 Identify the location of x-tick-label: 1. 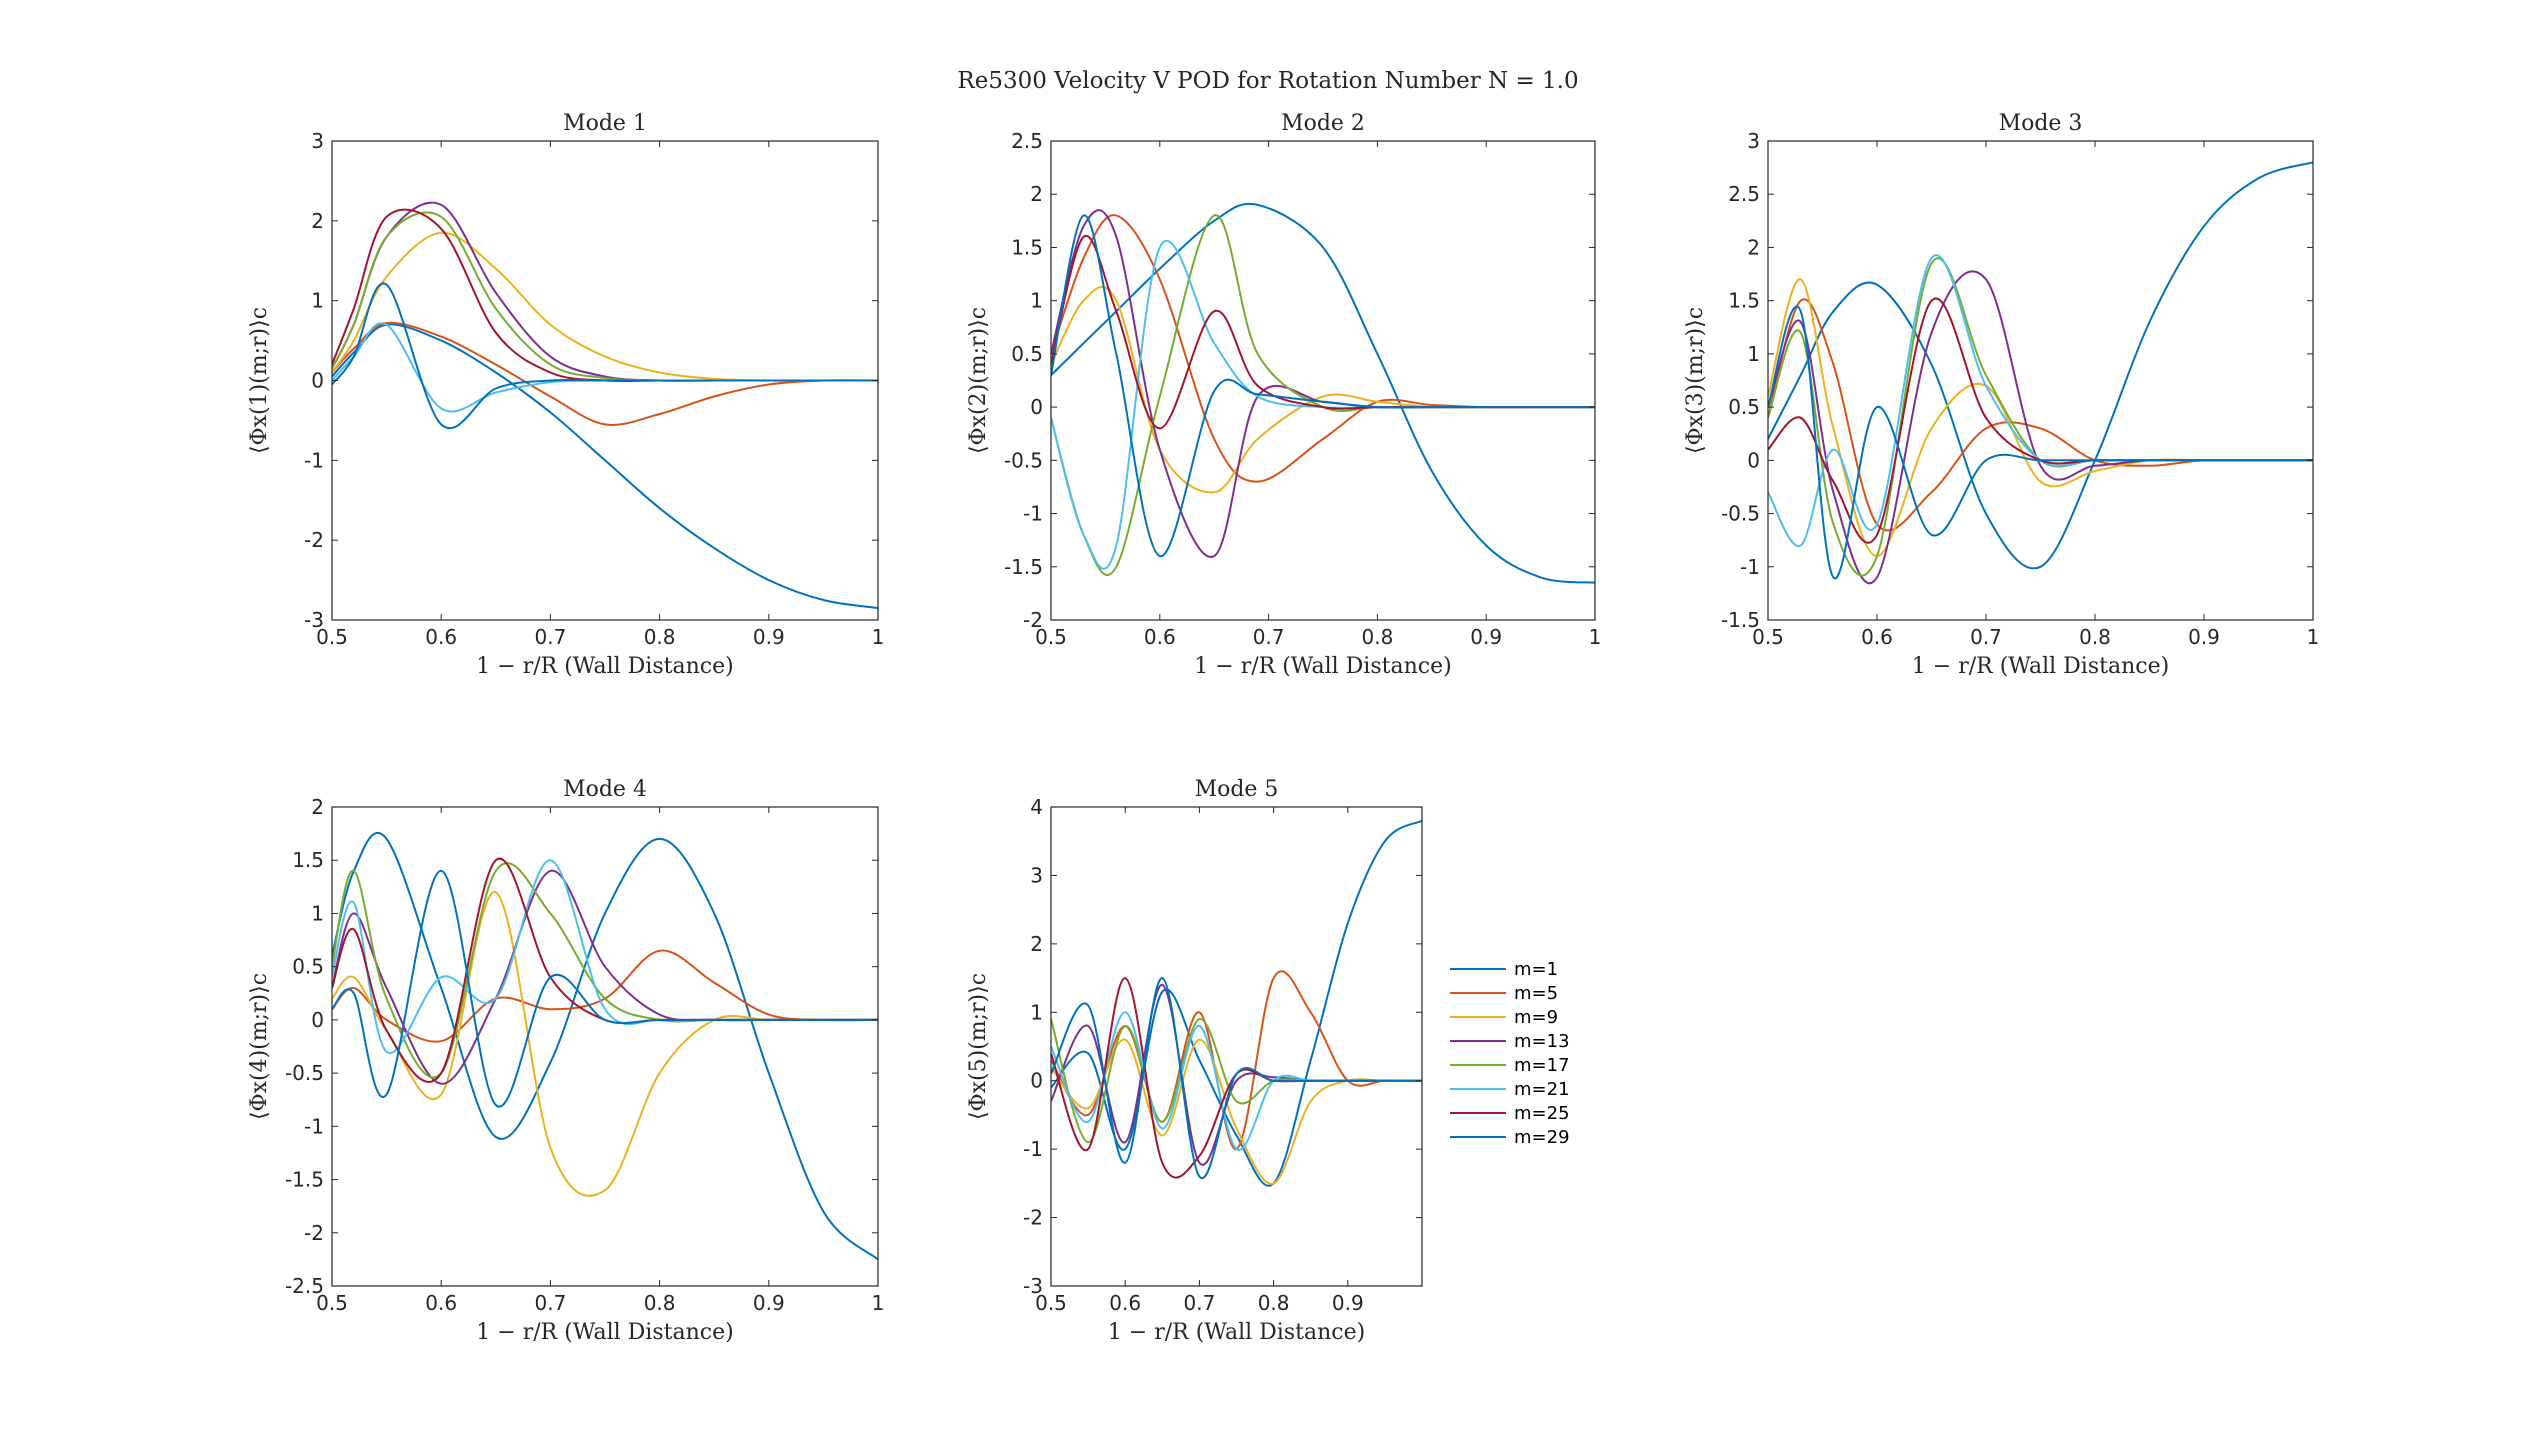
(878, 637).